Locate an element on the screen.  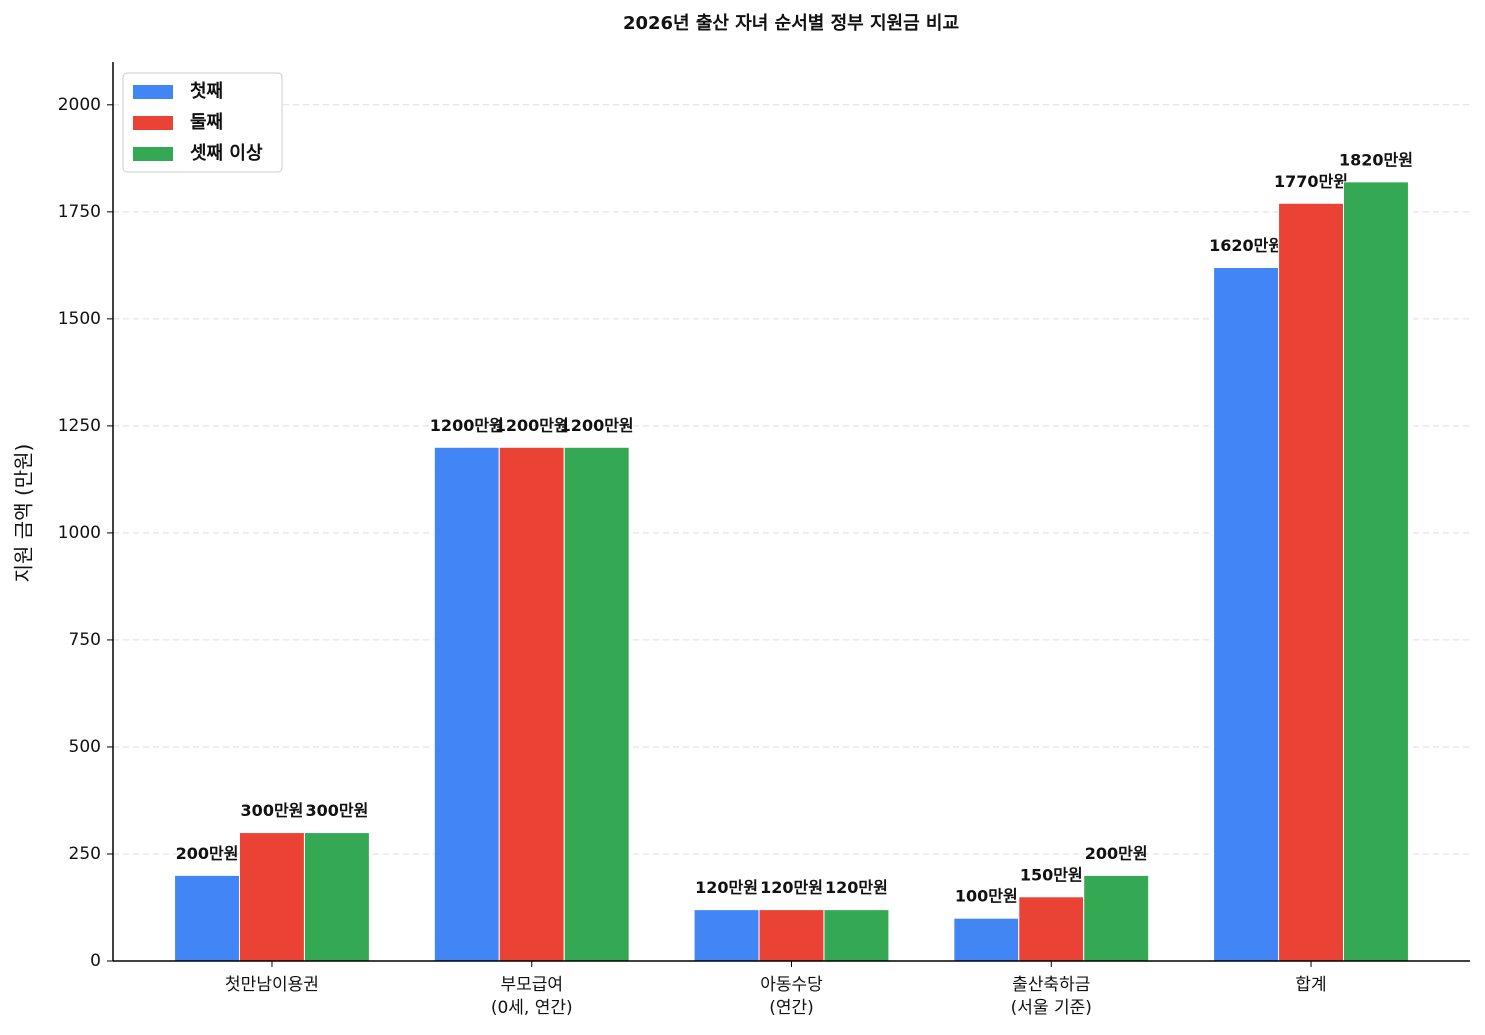
x-tick-label: 아동수당 (연간) is located at coordinates (791, 996).